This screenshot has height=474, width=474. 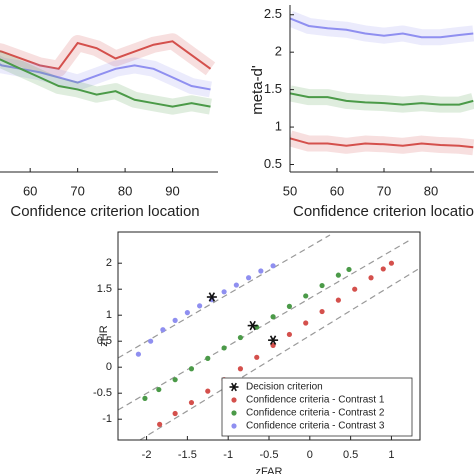 What do you see at coordinates (187, 455) in the screenshot?
I see `x-tick-label: -1.5` at bounding box center [187, 455].